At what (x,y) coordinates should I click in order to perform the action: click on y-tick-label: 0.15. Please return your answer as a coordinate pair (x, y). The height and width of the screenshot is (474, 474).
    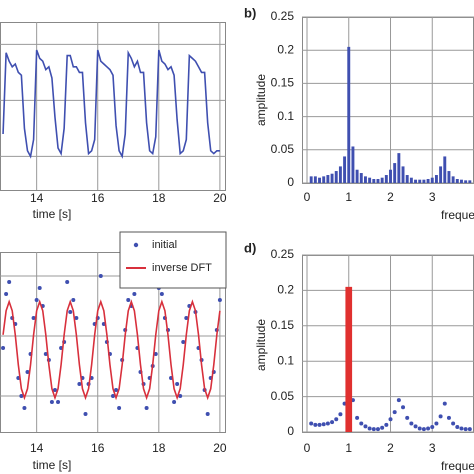
    Looking at the image, I should click on (283, 325).